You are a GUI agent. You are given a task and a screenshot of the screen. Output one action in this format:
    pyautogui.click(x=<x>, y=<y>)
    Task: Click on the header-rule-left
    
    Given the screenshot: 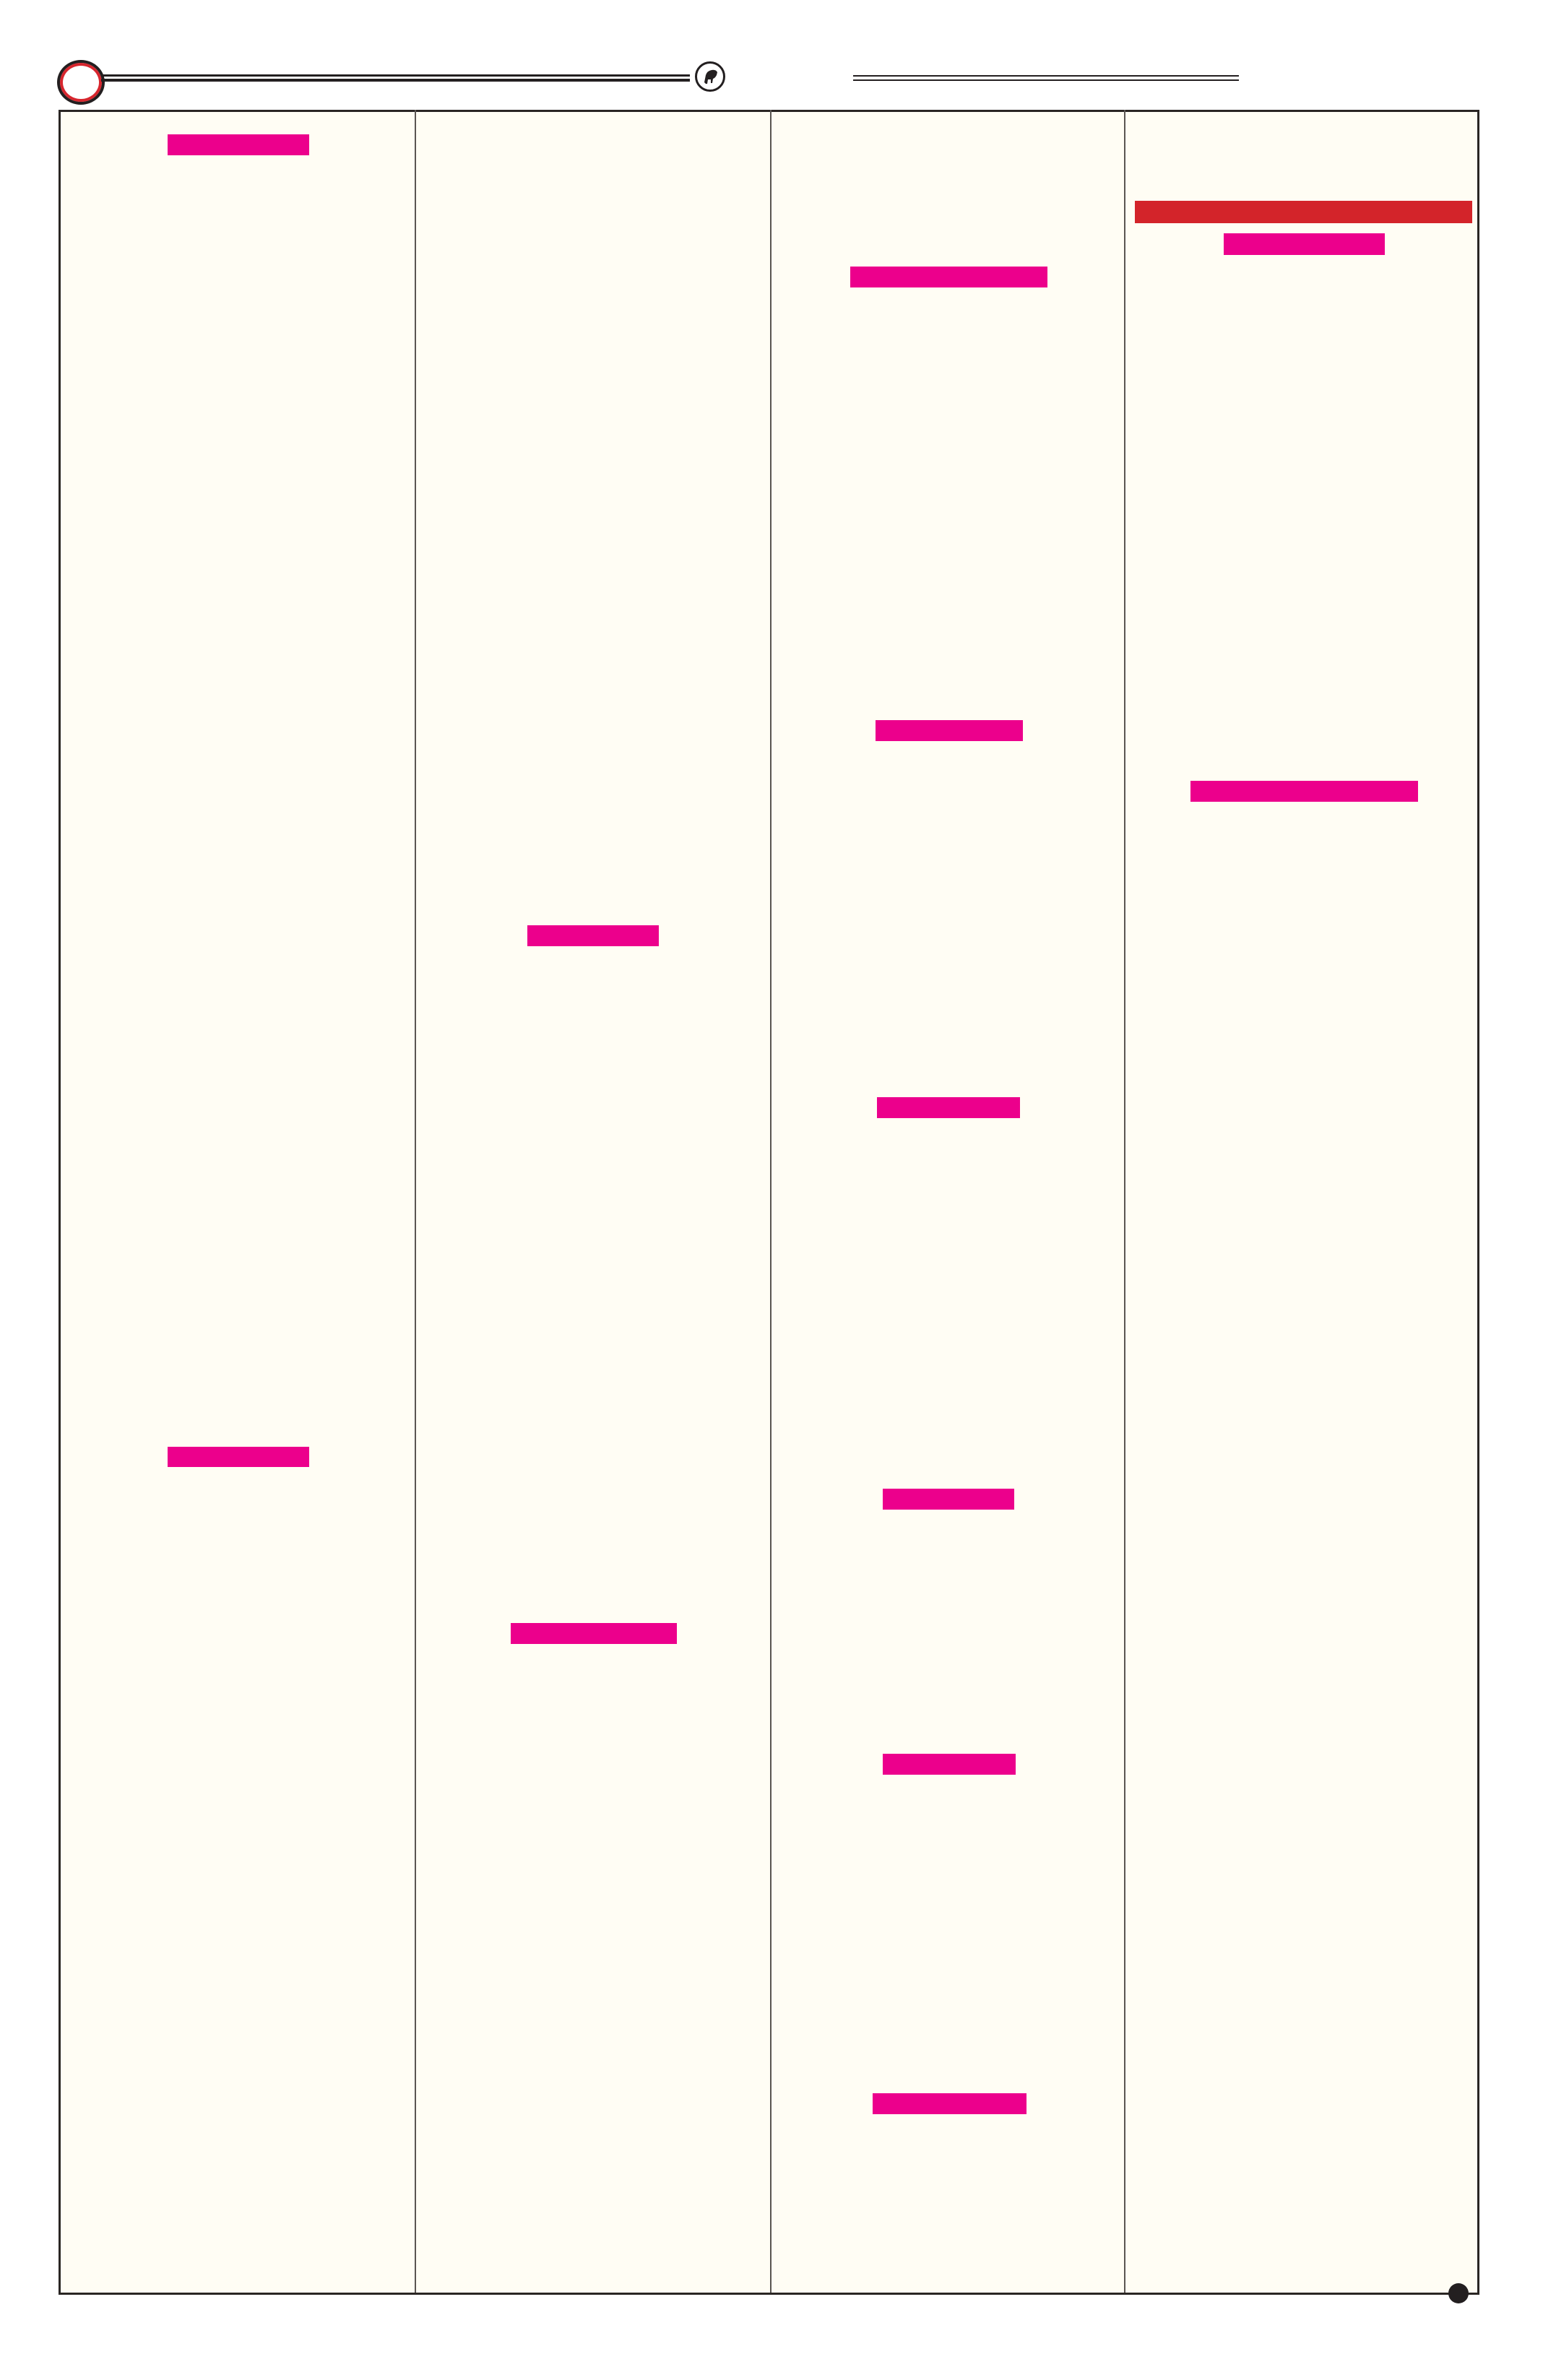 What is the action you would take?
    pyautogui.click(x=395, y=78)
    